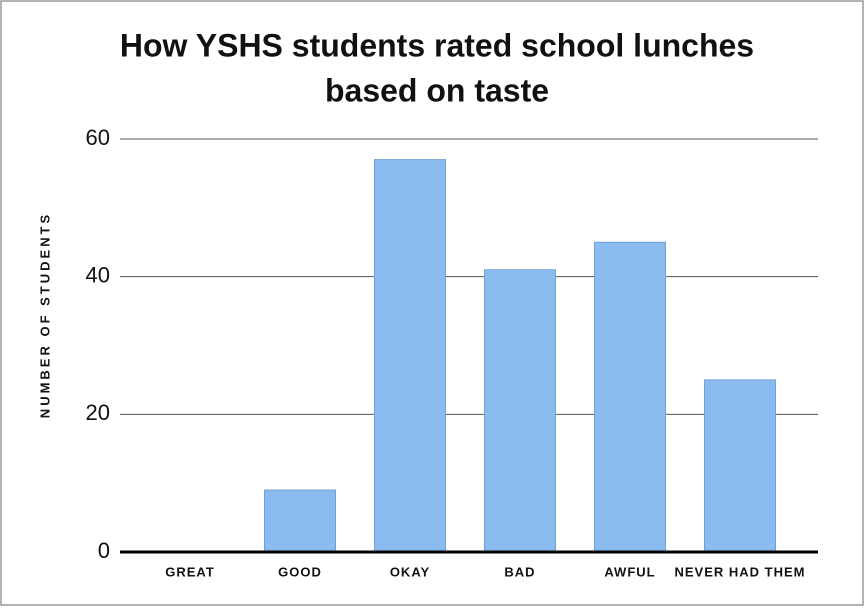 The width and height of the screenshot is (866, 608). I want to click on chart-title: How YSHS students rated school lunches, so click(437, 45).